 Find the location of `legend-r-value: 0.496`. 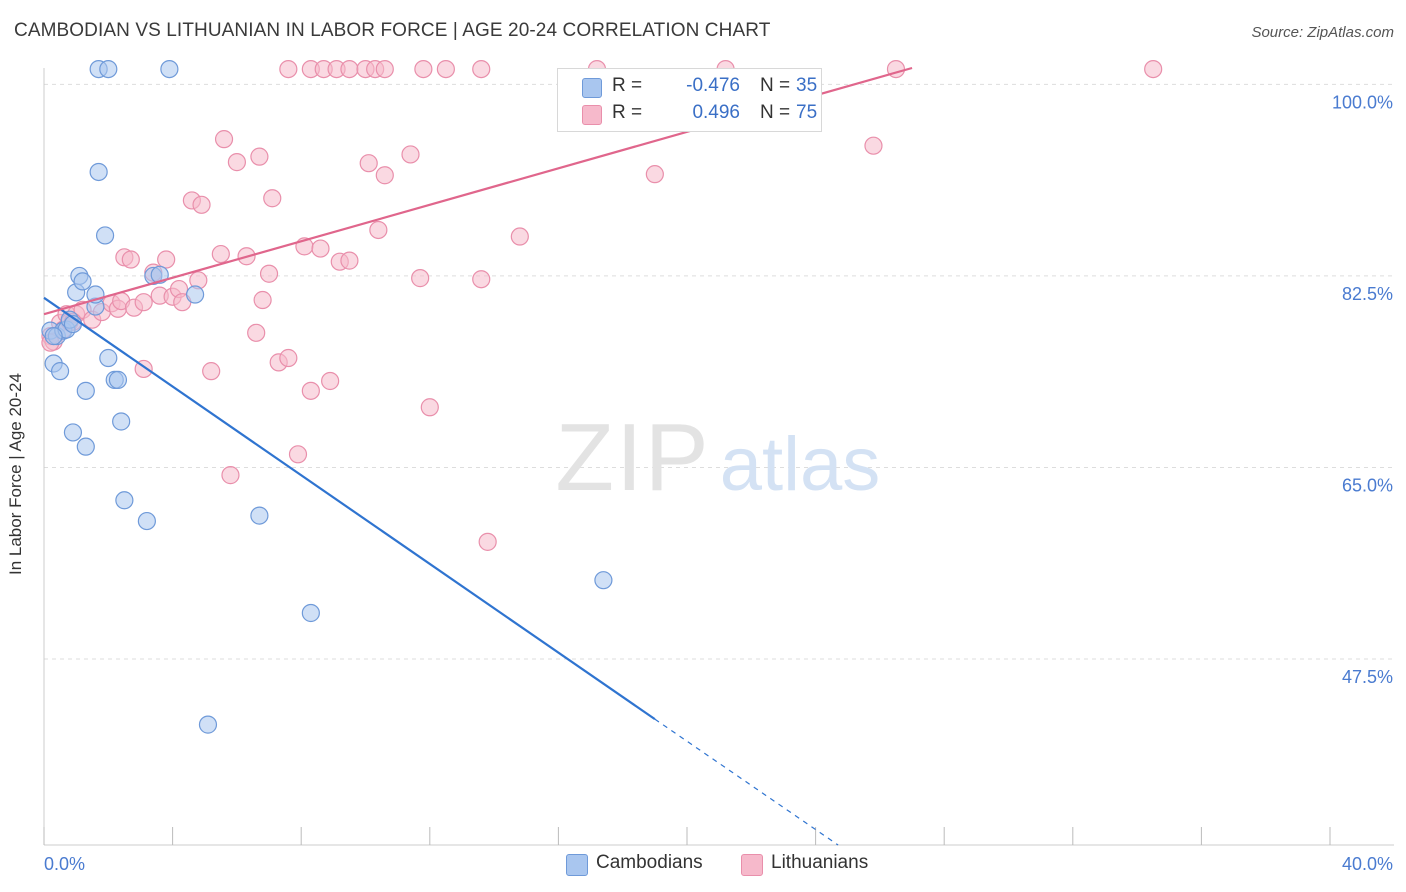

legend-r-value: 0.496 is located at coordinates (716, 112).